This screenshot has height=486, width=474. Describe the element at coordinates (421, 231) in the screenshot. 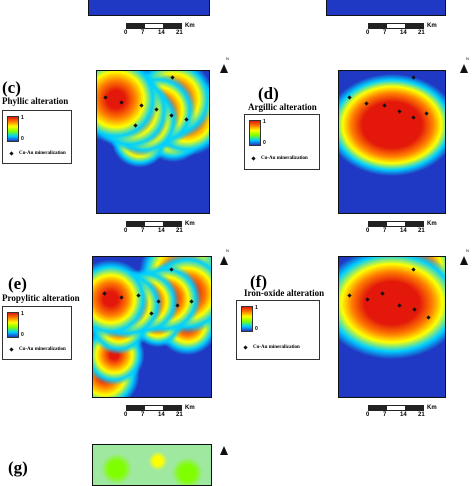

I see `scale-tick-d-3: 21` at that location.